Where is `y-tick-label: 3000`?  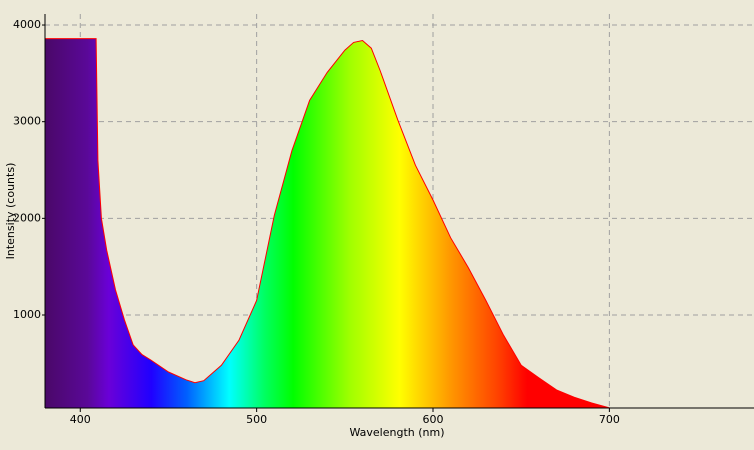
y-tick-label: 3000 is located at coordinates (27, 121).